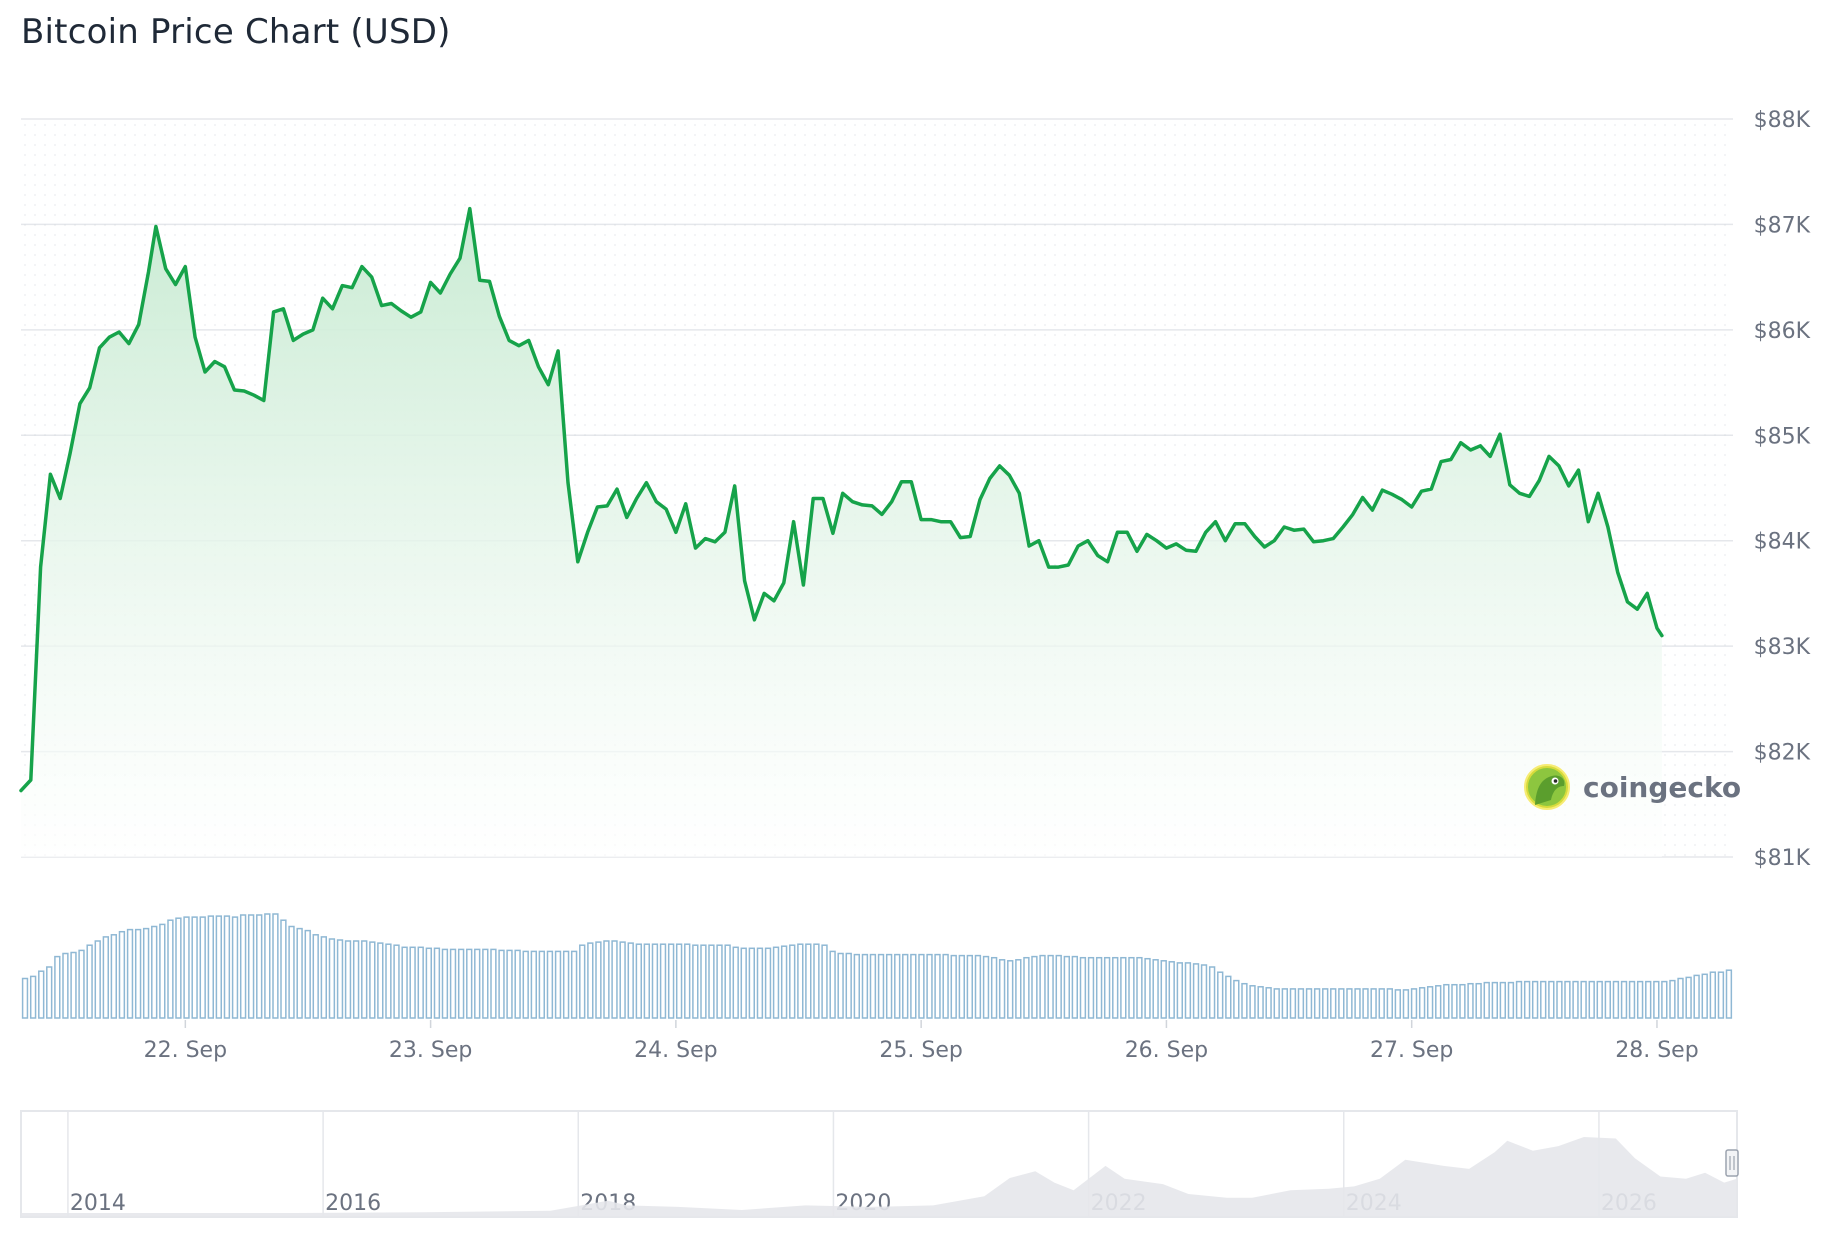 Image resolution: width=1824 pixels, height=1248 pixels. I want to click on y-tick-label: $86K, so click(1782, 331).